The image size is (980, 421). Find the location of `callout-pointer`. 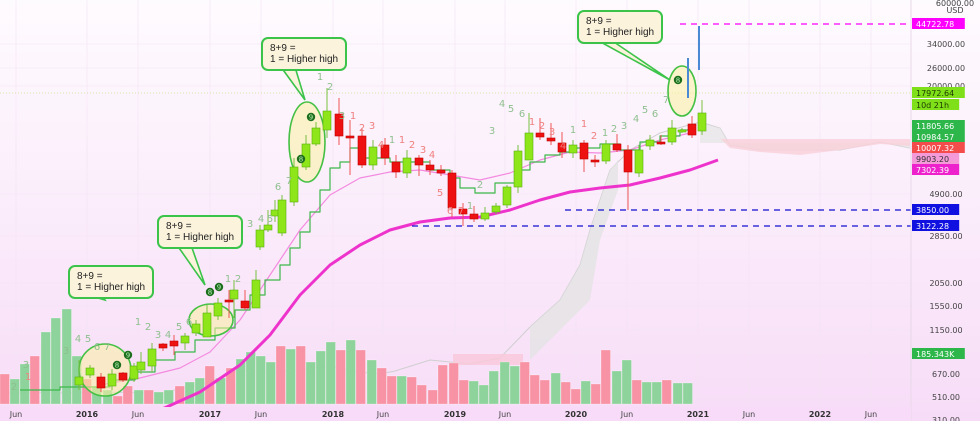

callout-pointer is located at coordinates (292, 83).